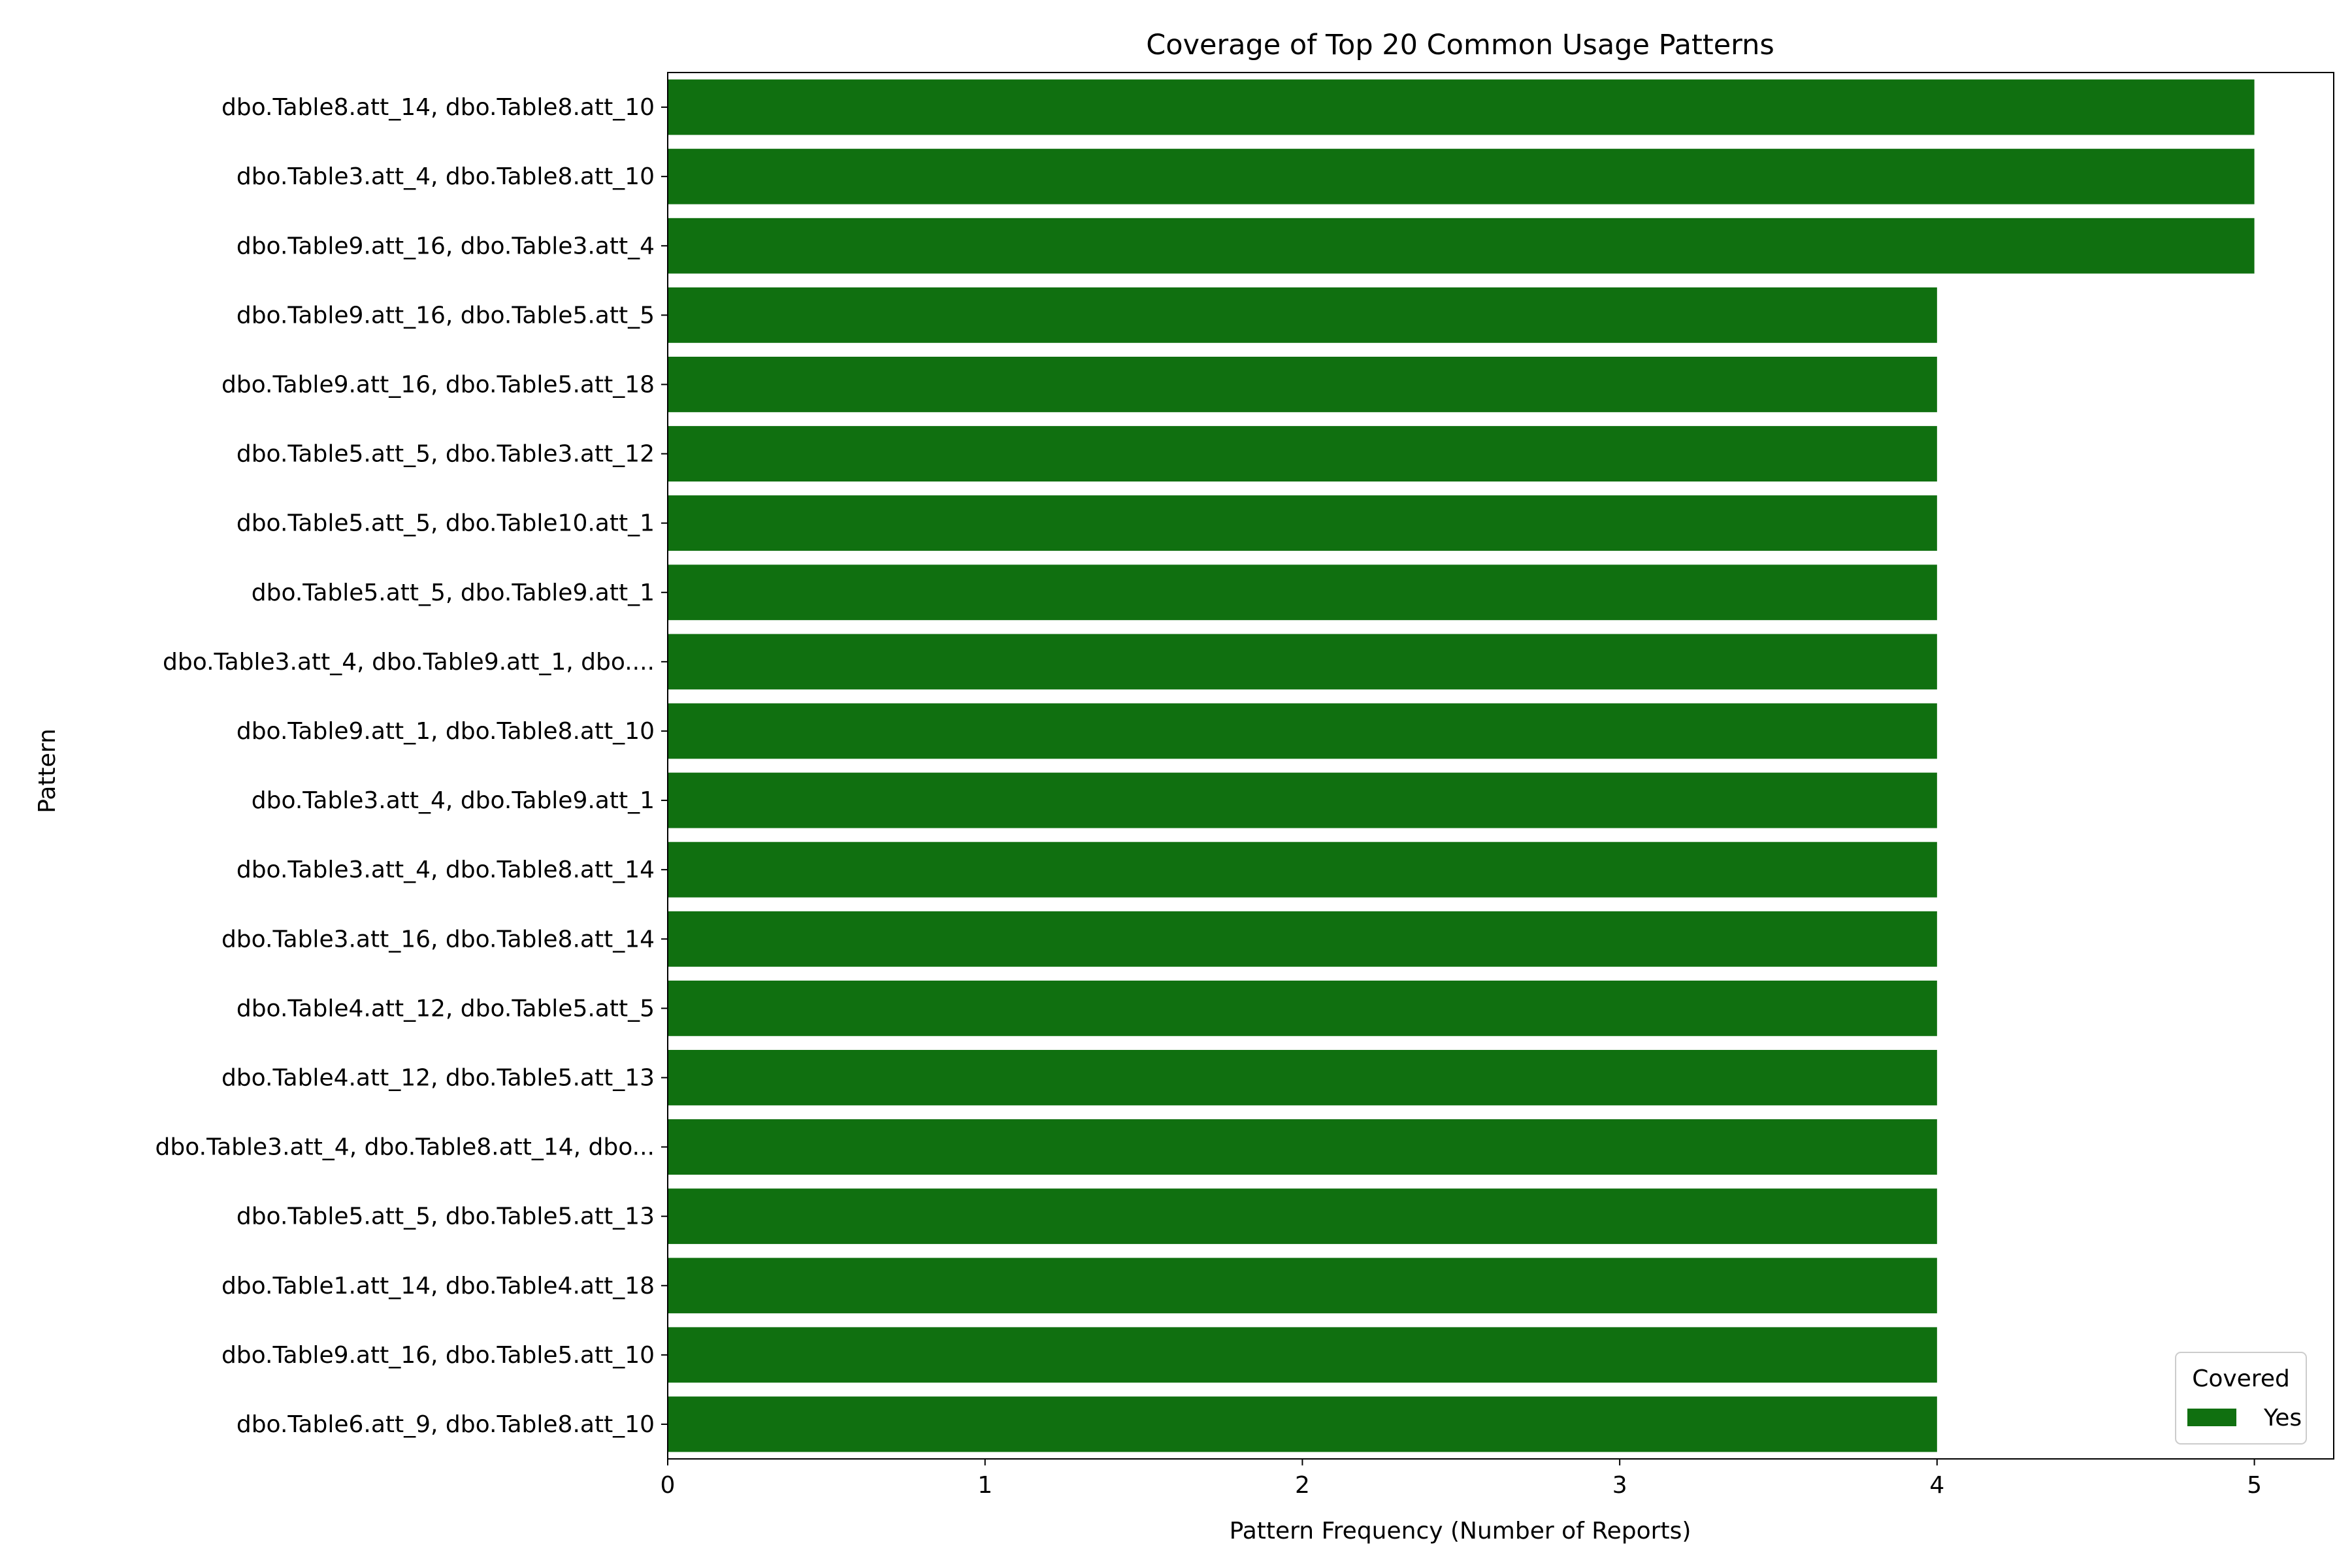  Describe the element at coordinates (1460, 1531) in the screenshot. I see `x-axis-label: Pattern Frequency (Number of Reports)` at that location.